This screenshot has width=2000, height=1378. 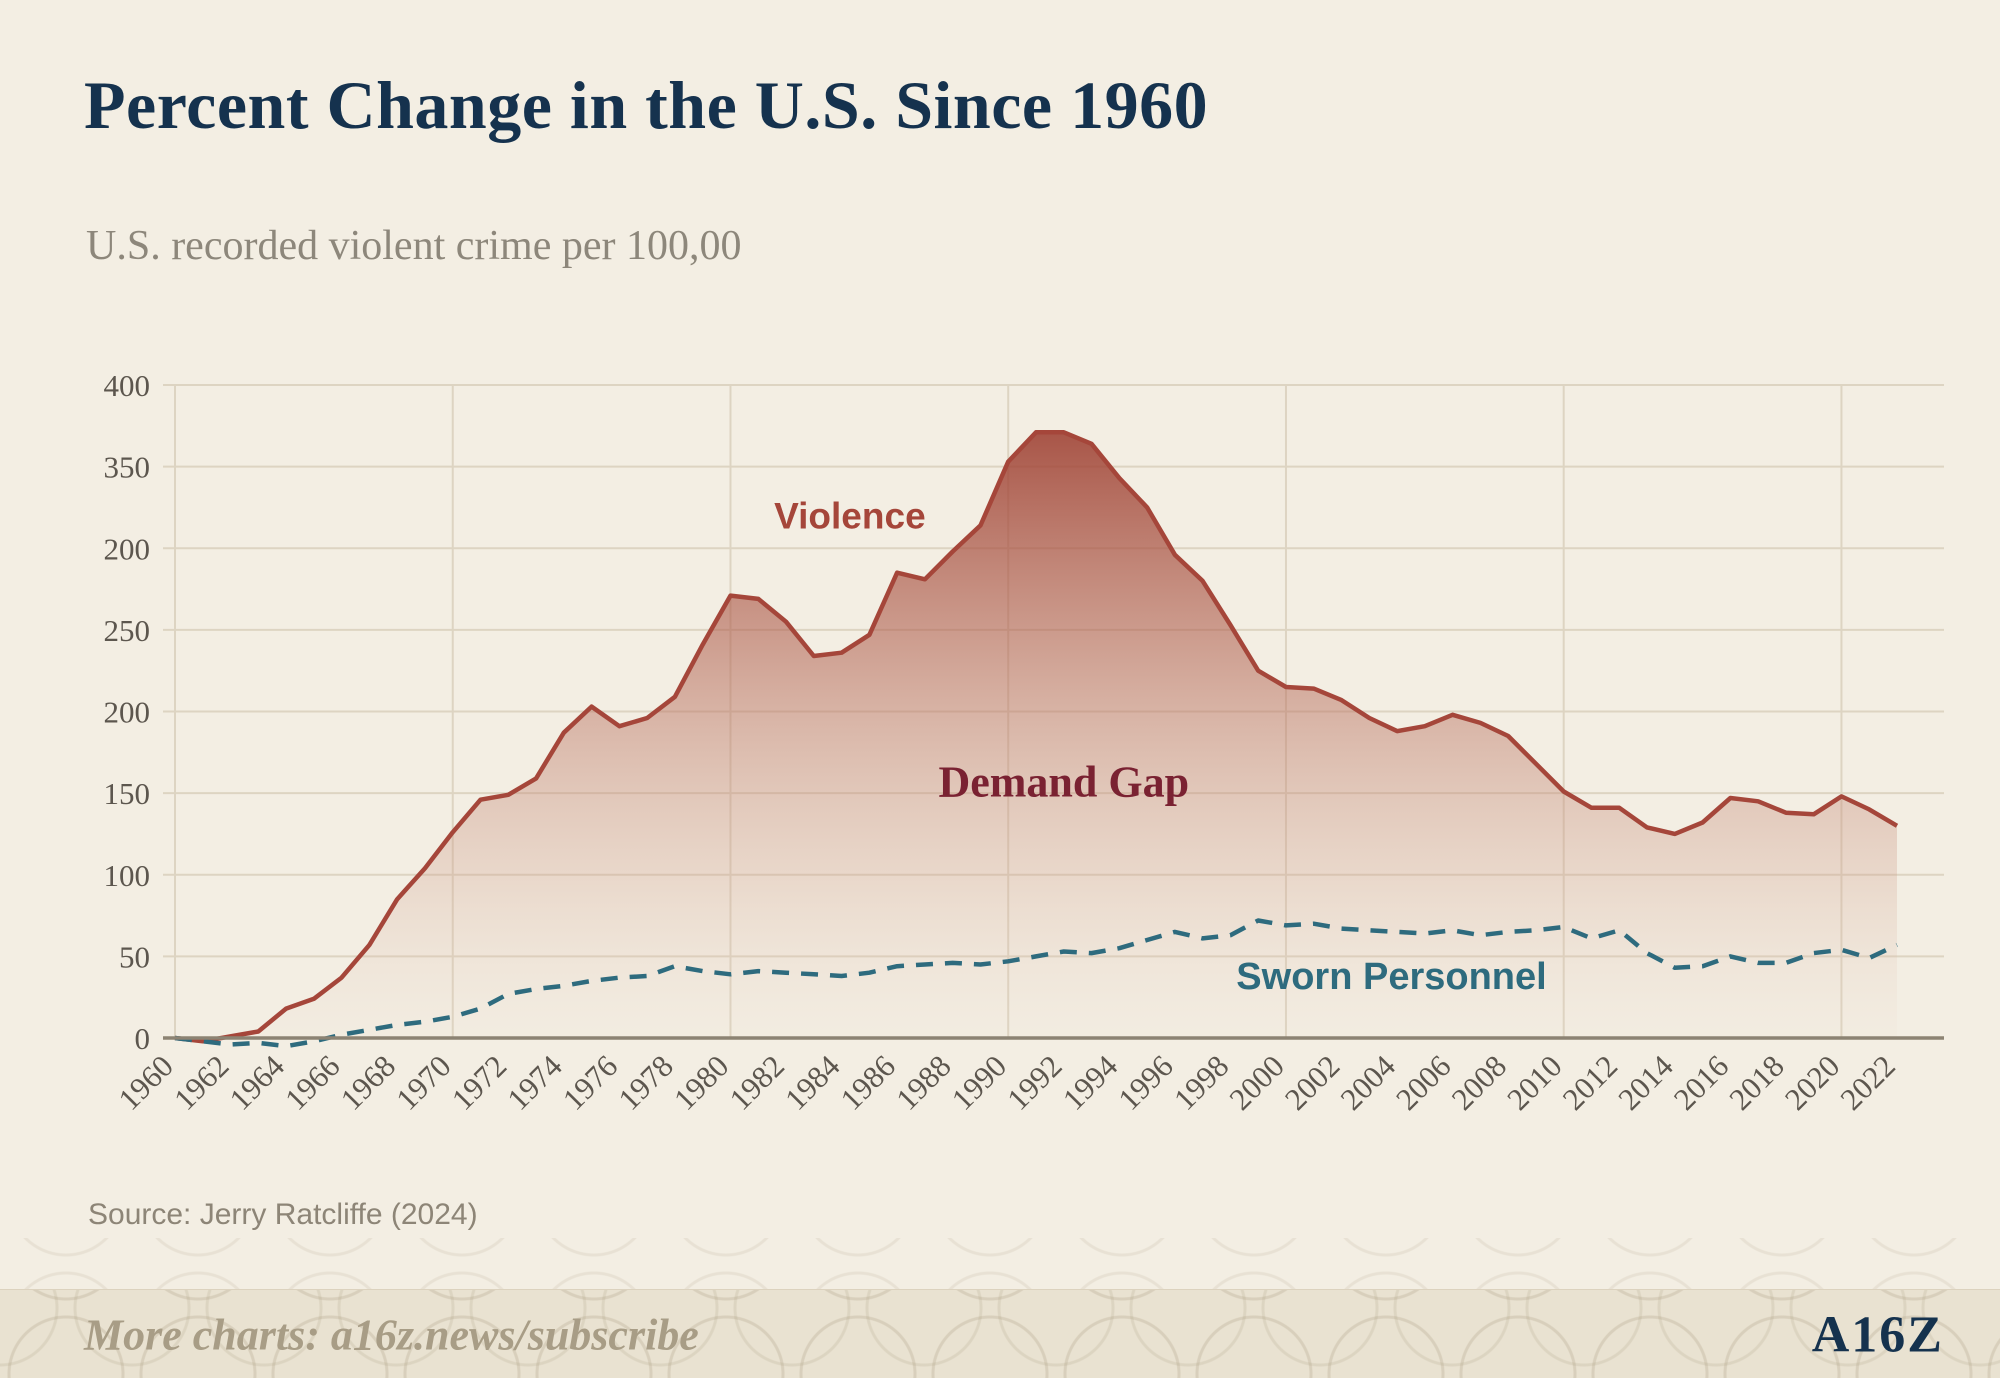 I want to click on svg-text: 1960, so click(x=145, y=1082).